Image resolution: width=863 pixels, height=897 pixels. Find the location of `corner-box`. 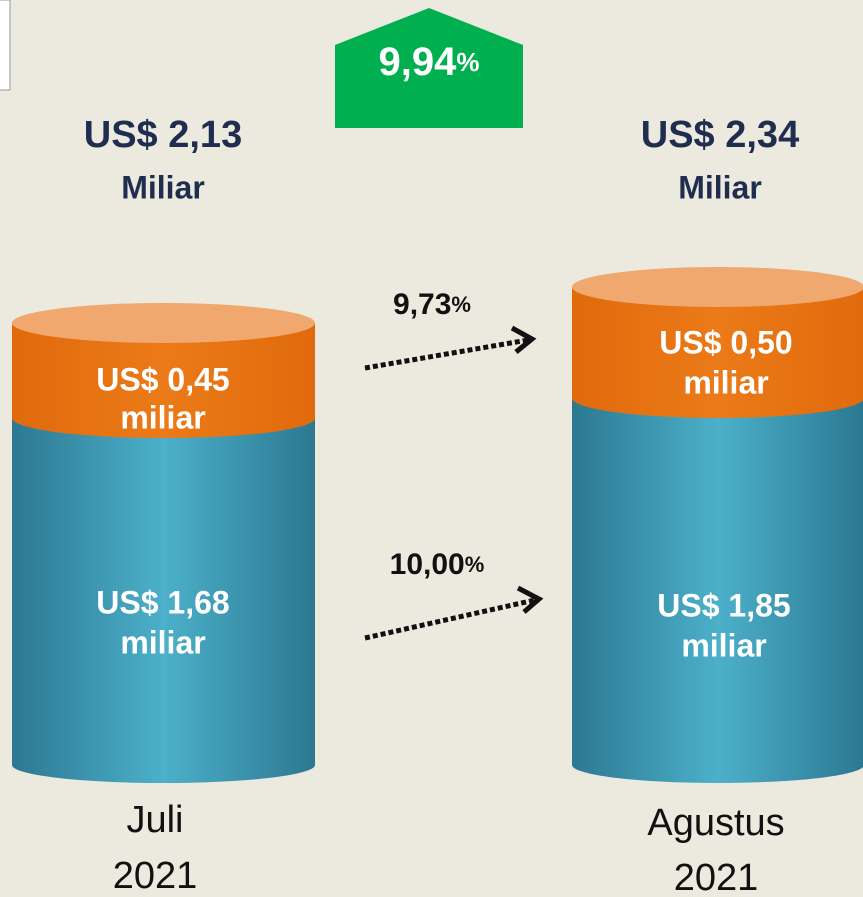

corner-box is located at coordinates (5, 45).